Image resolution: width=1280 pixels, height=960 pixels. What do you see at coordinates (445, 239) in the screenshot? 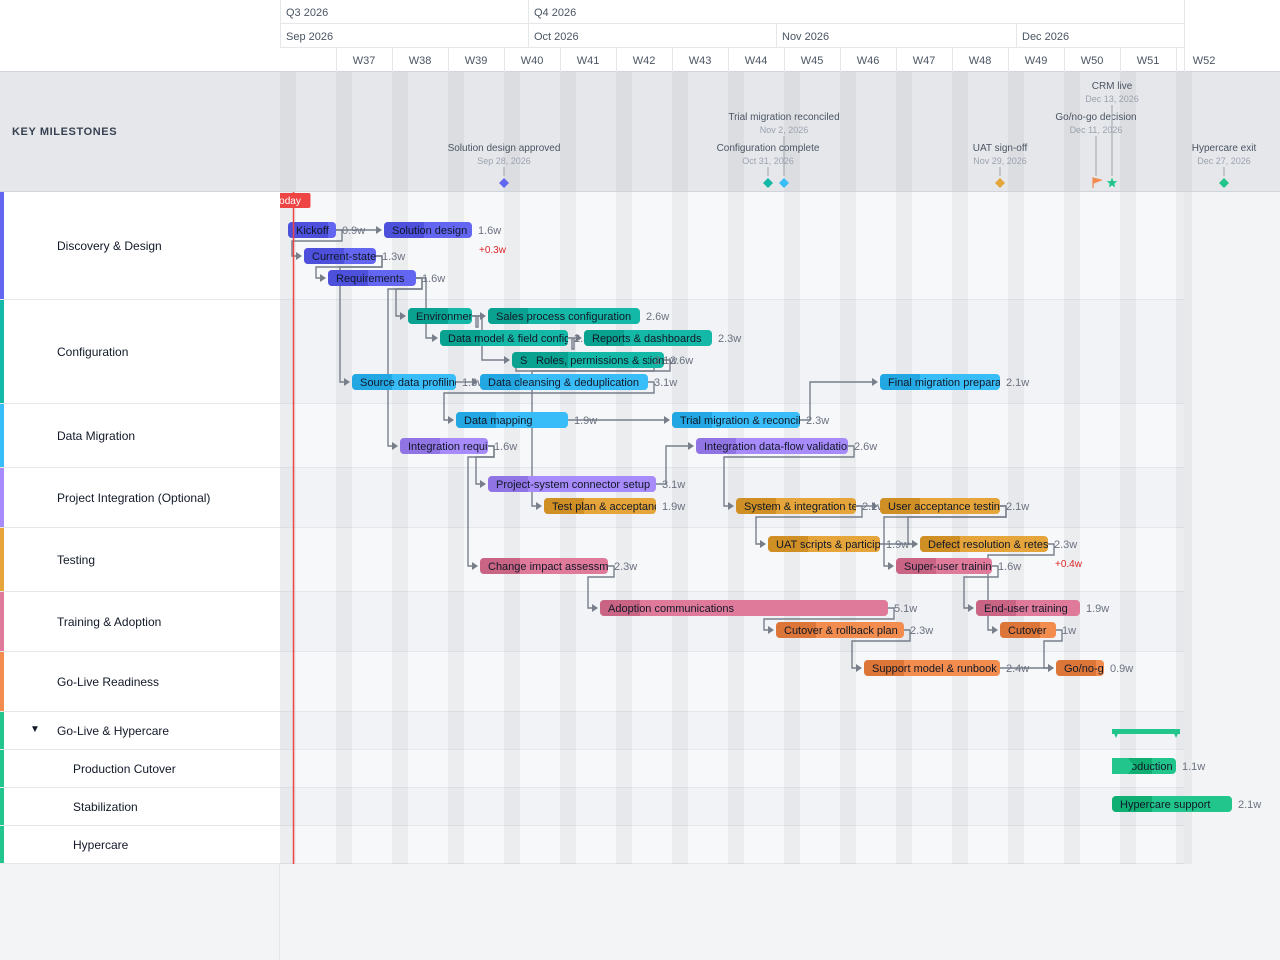
I see `task-bar: Solution design 1.6w +0.3w` at bounding box center [445, 239].